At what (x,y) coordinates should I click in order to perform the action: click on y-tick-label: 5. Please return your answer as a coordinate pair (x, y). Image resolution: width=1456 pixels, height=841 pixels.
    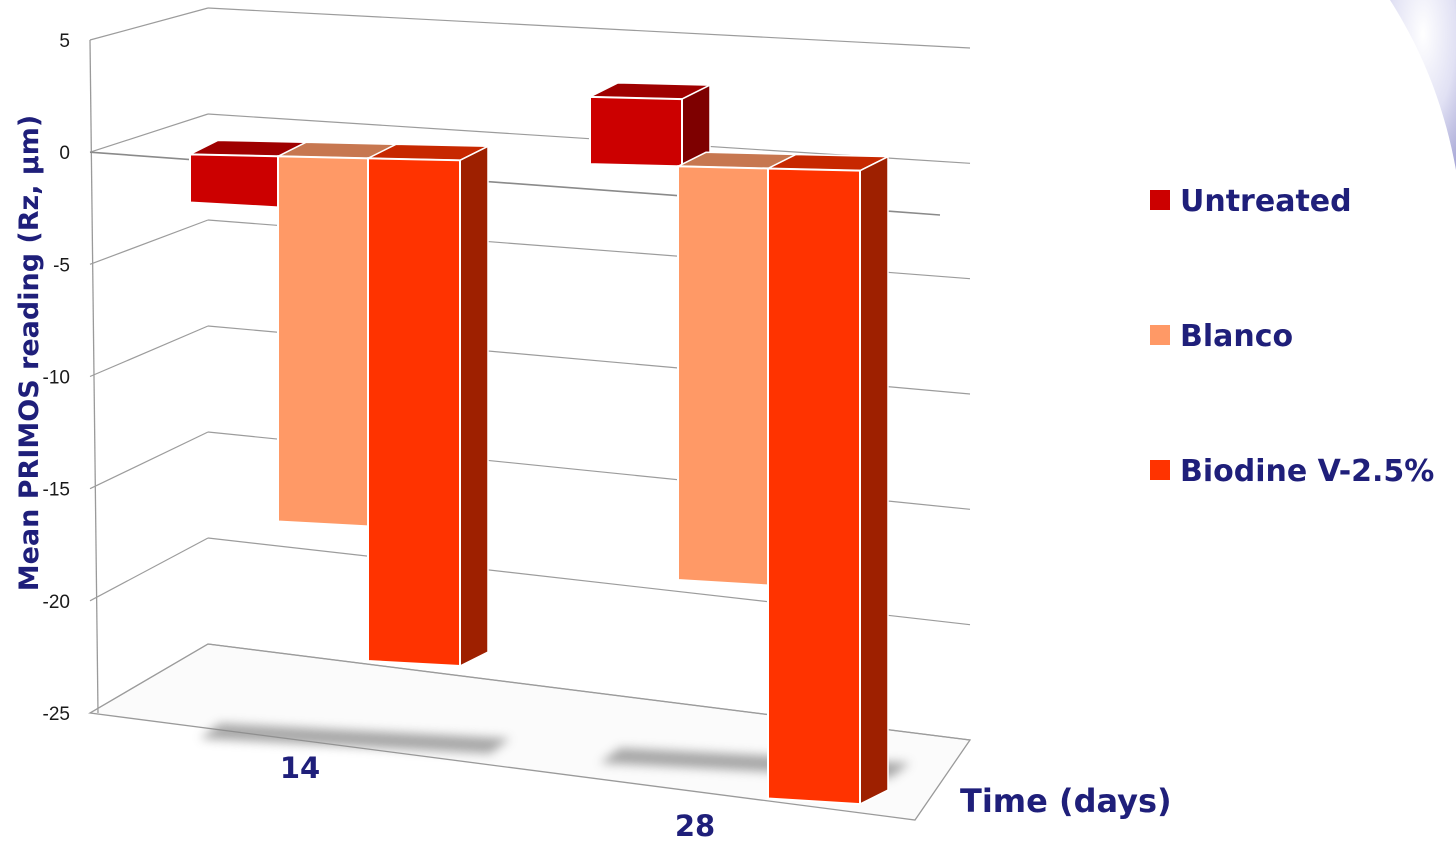
    Looking at the image, I should click on (64, 41).